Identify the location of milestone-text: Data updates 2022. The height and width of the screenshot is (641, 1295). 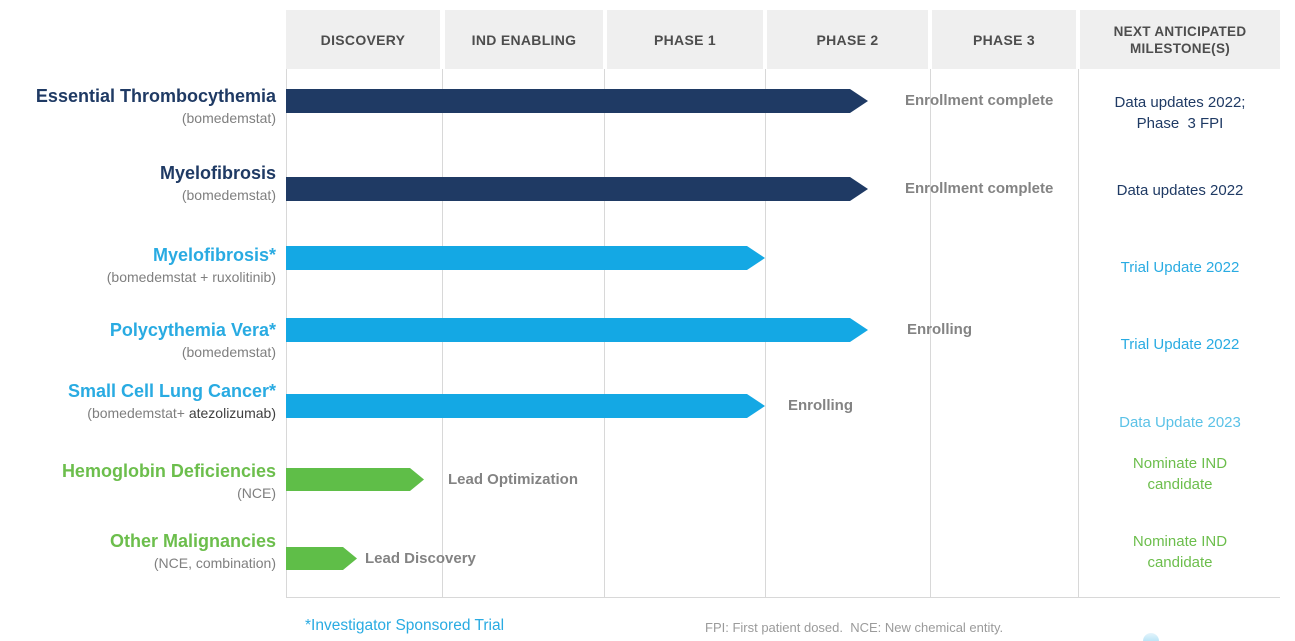
(1180, 190).